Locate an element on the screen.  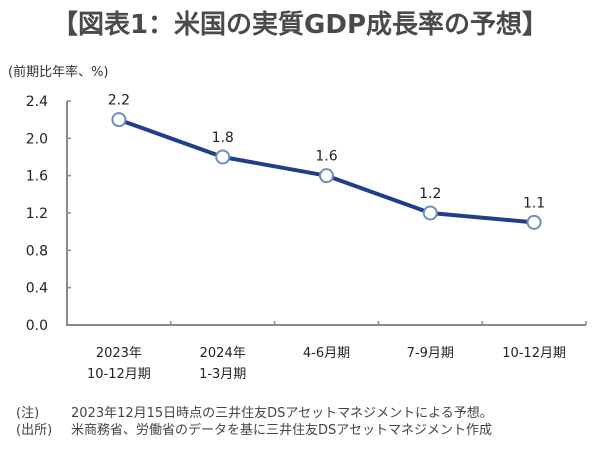
x-tick-label: 2023年 10-12月期 is located at coordinates (119, 364).